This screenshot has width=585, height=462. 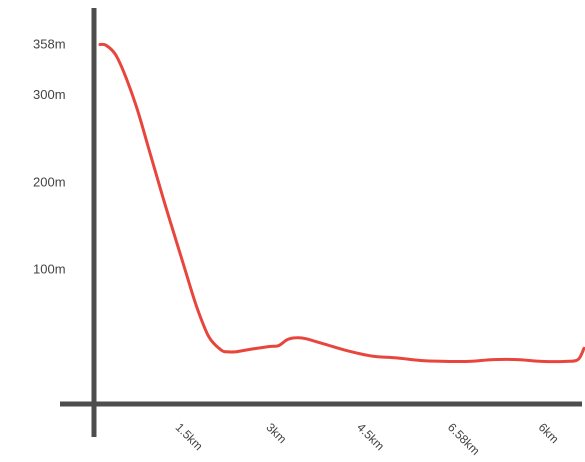 I want to click on y-tick-label: 358m, so click(x=49, y=43).